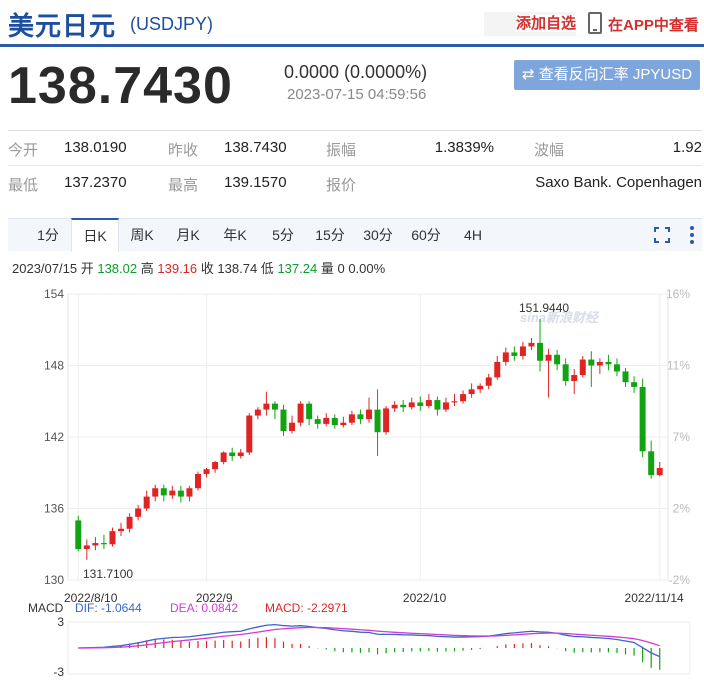  Describe the element at coordinates (23, 150) in the screenshot. I see `stat-label-open: 今开` at that location.